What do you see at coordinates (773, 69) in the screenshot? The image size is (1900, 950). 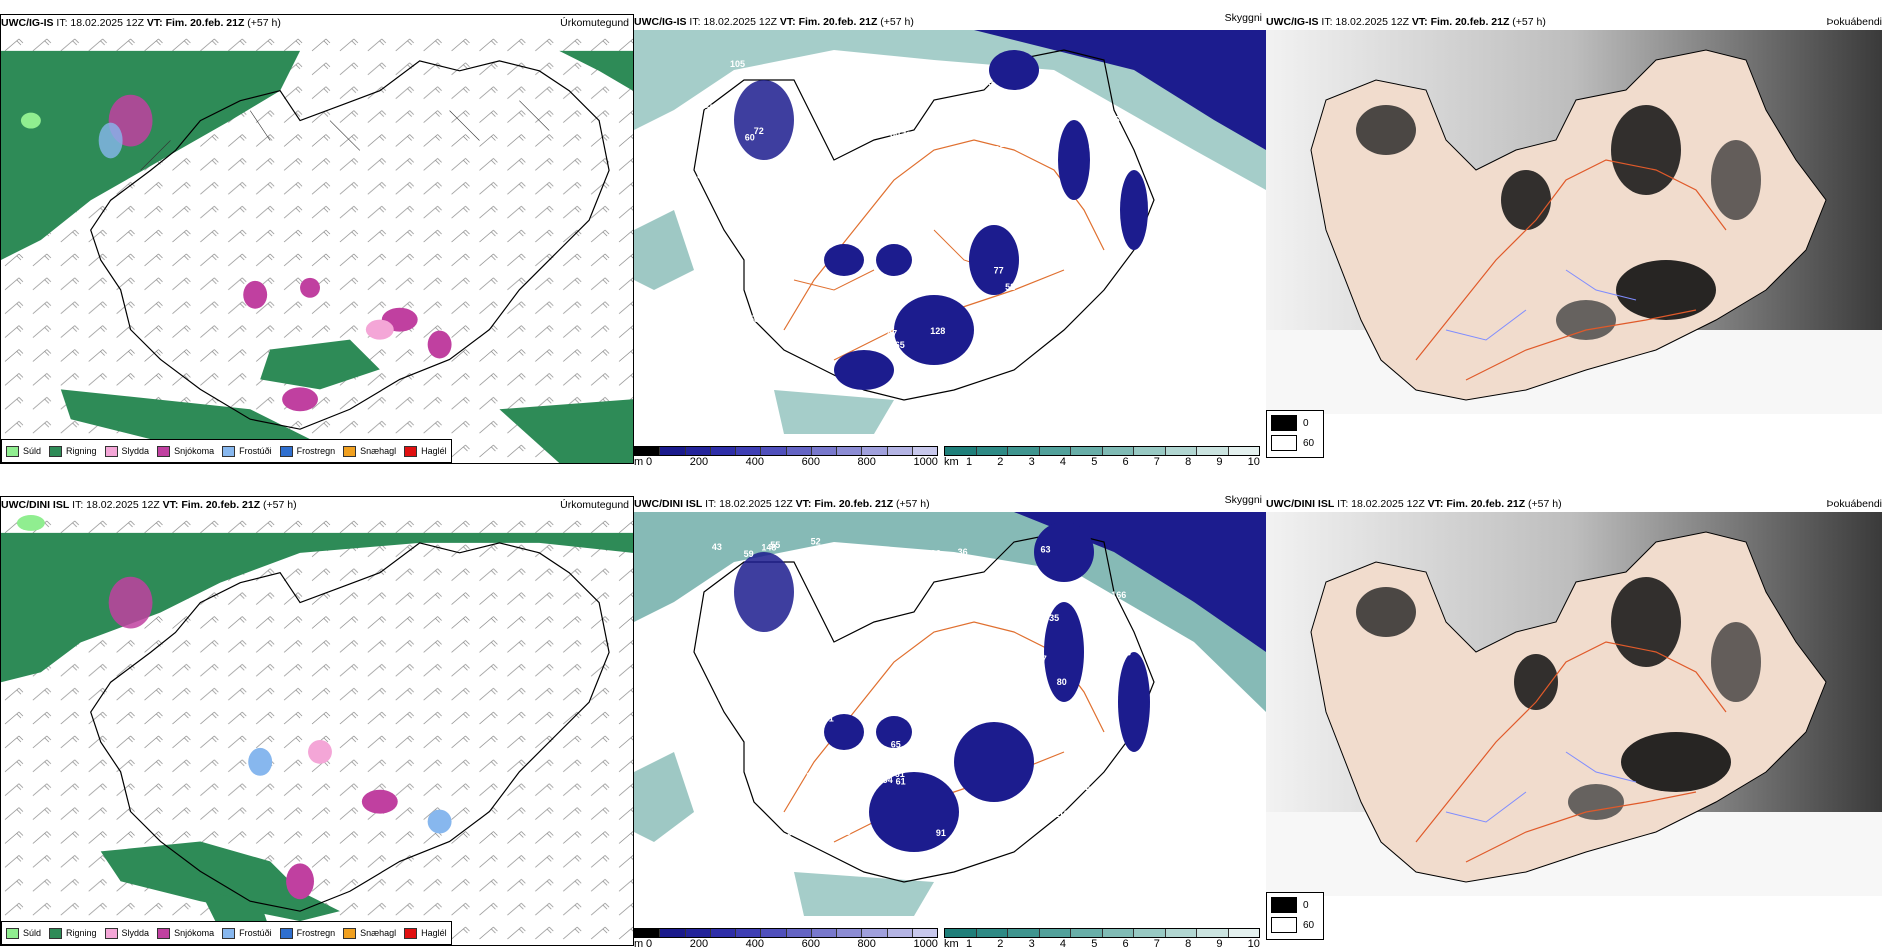 I see `cloud-base-height-label: 29` at bounding box center [773, 69].